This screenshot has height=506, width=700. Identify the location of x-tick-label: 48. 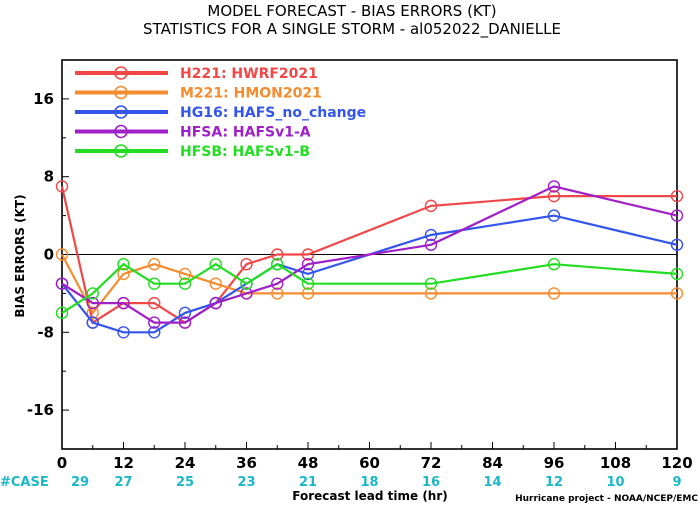
(308, 463).